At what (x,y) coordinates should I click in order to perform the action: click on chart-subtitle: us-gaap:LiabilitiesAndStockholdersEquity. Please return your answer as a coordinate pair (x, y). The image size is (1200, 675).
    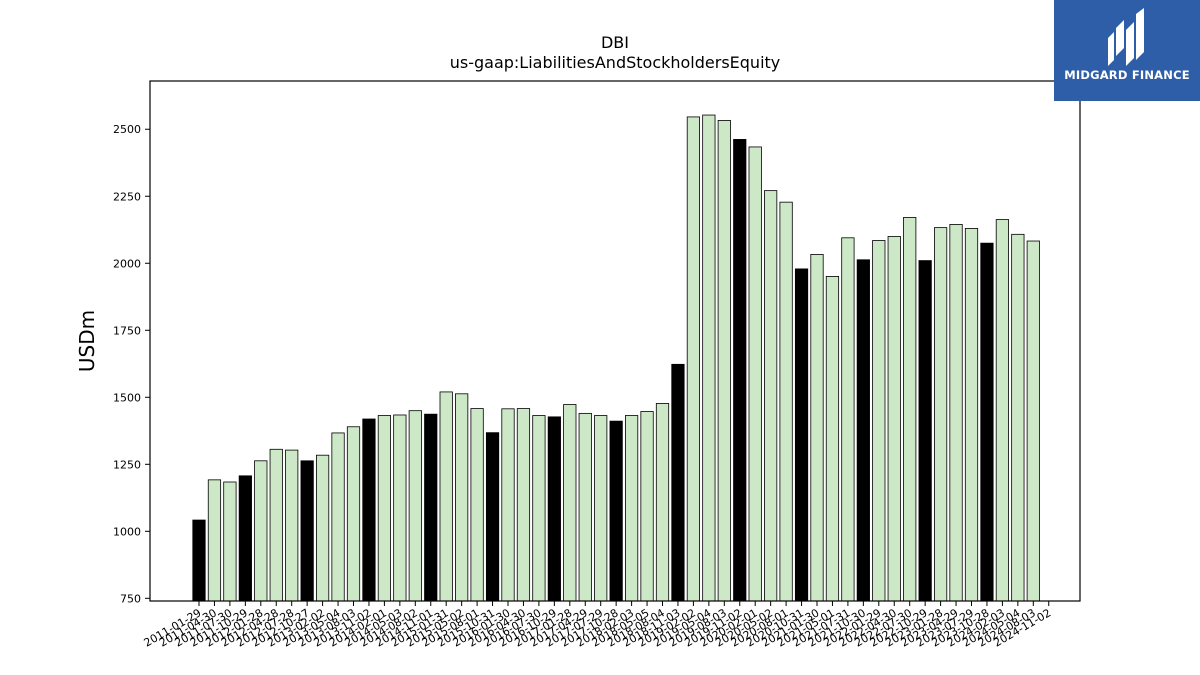
    Looking at the image, I should click on (615, 62).